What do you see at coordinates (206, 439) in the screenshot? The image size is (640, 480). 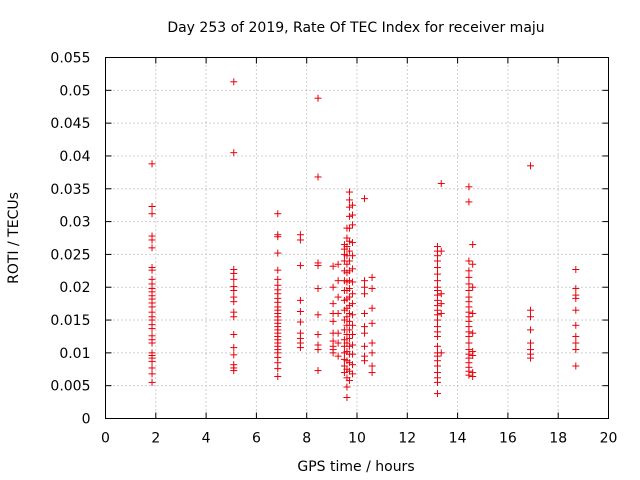 I see `x-tick-label: 4` at bounding box center [206, 439].